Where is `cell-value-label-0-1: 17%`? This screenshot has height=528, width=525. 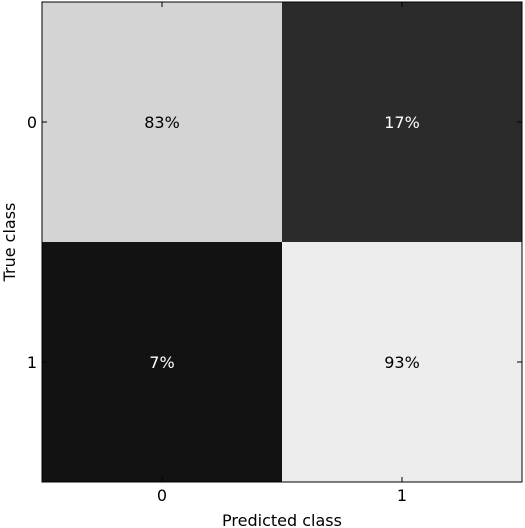 cell-value-label-0-1: 17% is located at coordinates (402, 122).